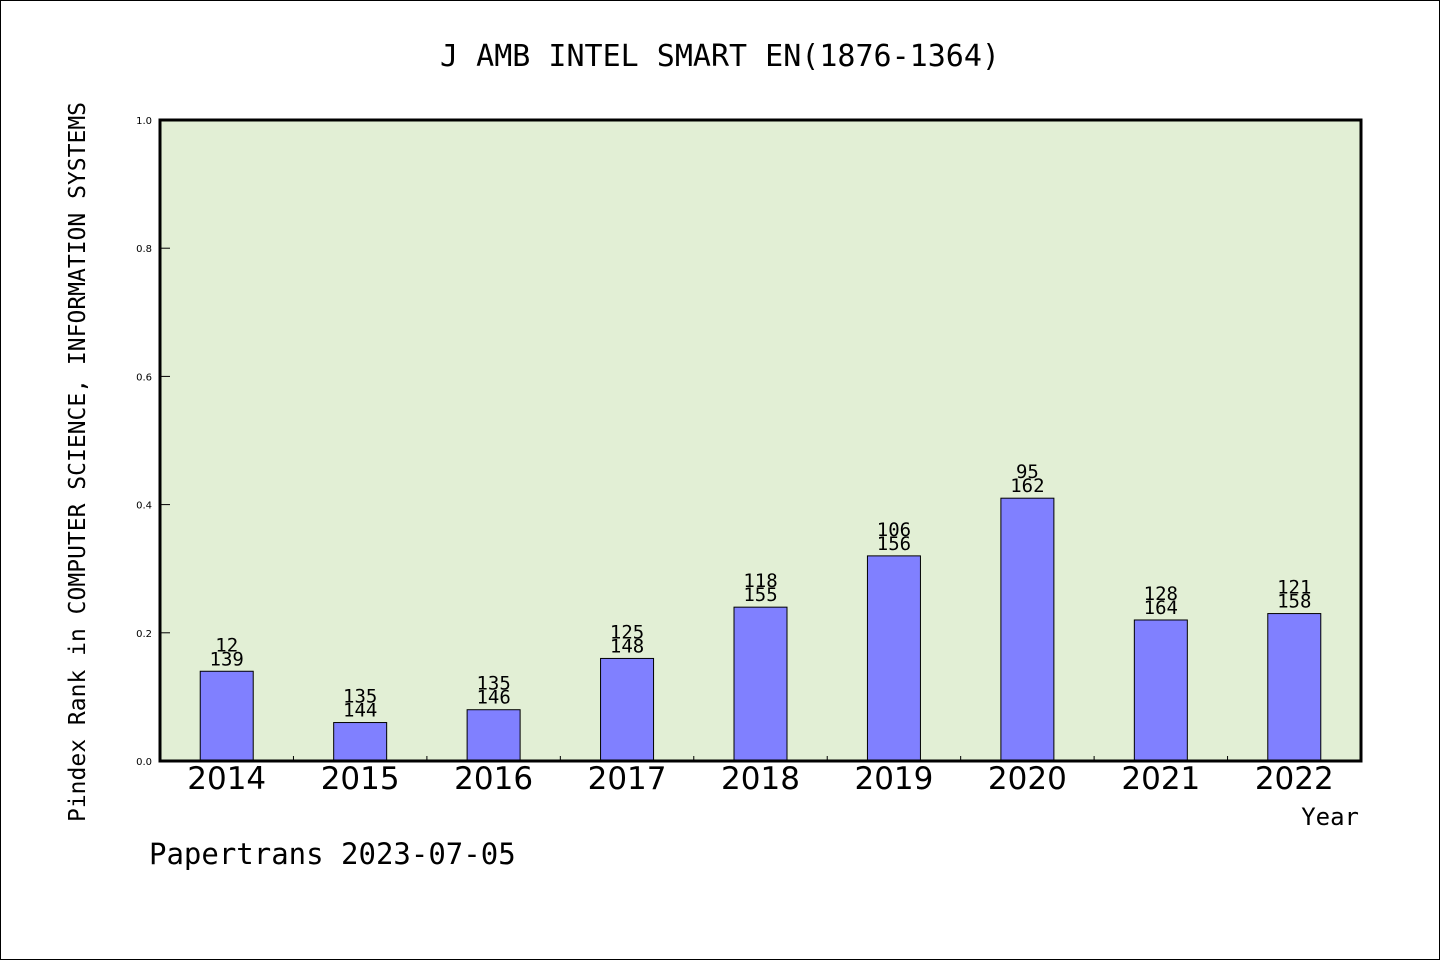  What do you see at coordinates (144, 249) in the screenshot?
I see `y-tick-label: 0.8` at bounding box center [144, 249].